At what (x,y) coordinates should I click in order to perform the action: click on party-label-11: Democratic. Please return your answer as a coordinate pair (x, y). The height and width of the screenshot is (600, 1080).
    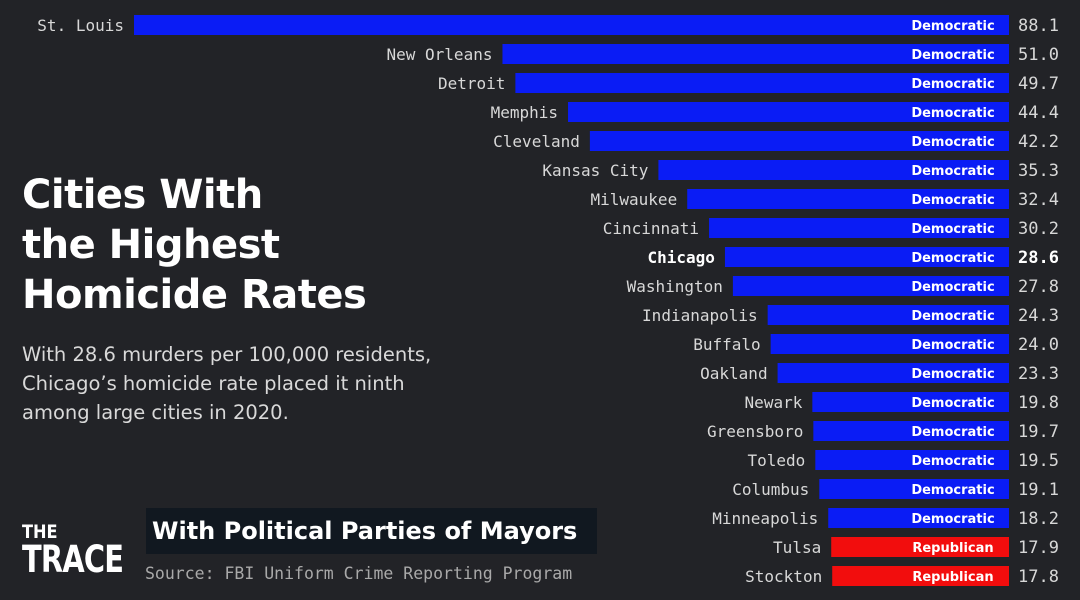
    Looking at the image, I should click on (952, 345).